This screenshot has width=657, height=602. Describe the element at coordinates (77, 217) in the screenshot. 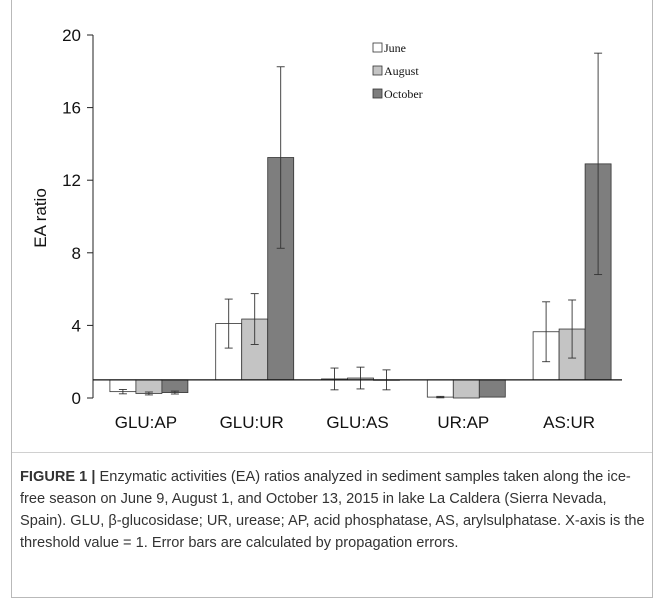

I see `y-ticks-group: 0 4 8 12 16 20` at that location.